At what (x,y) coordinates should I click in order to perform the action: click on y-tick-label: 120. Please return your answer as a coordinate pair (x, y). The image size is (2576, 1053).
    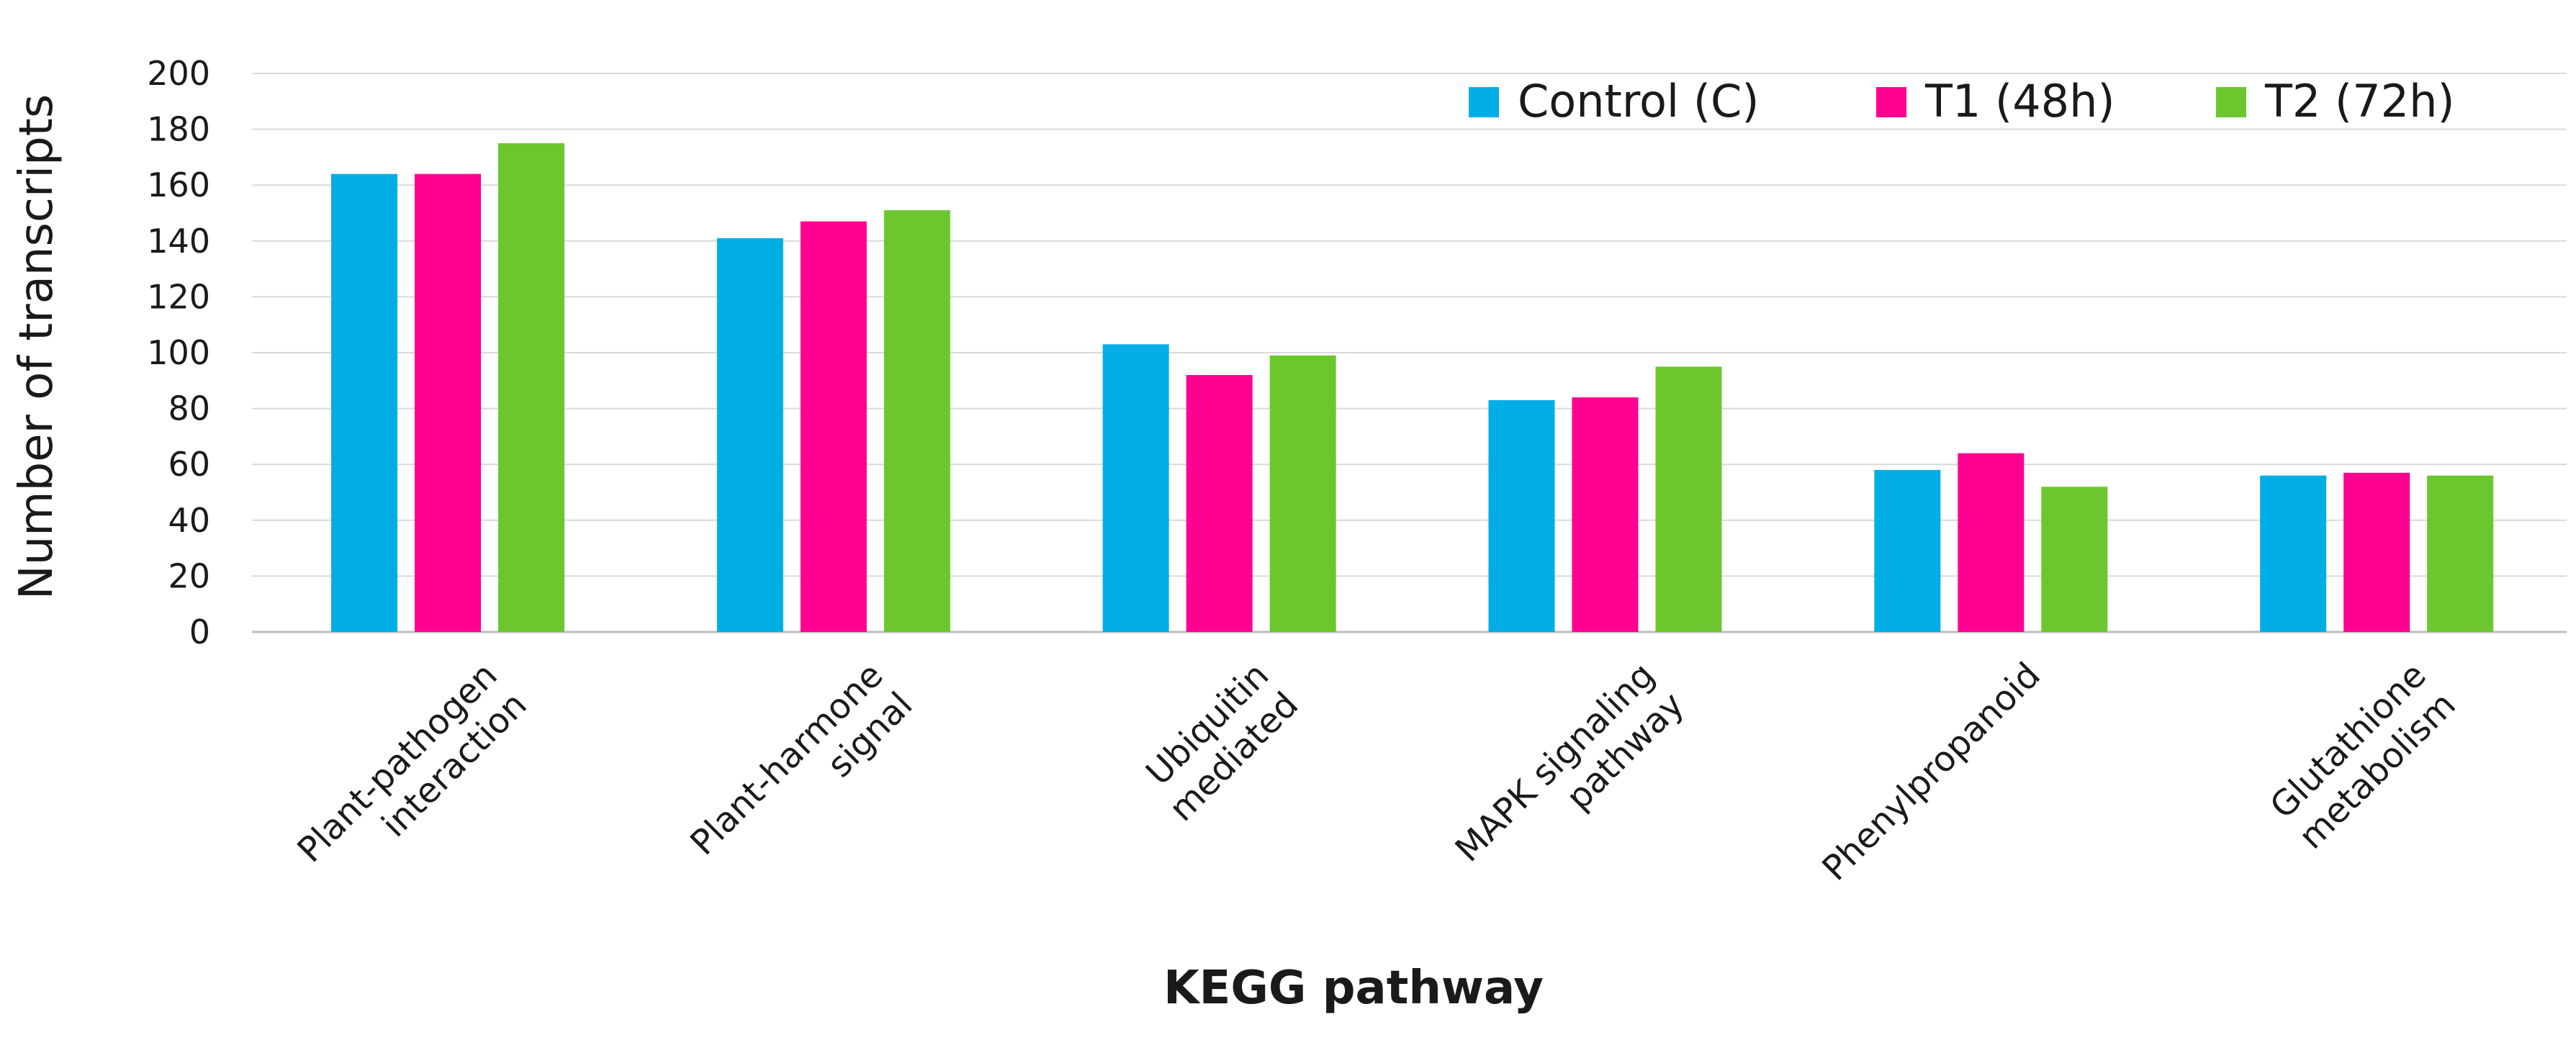
    Looking at the image, I should click on (178, 296).